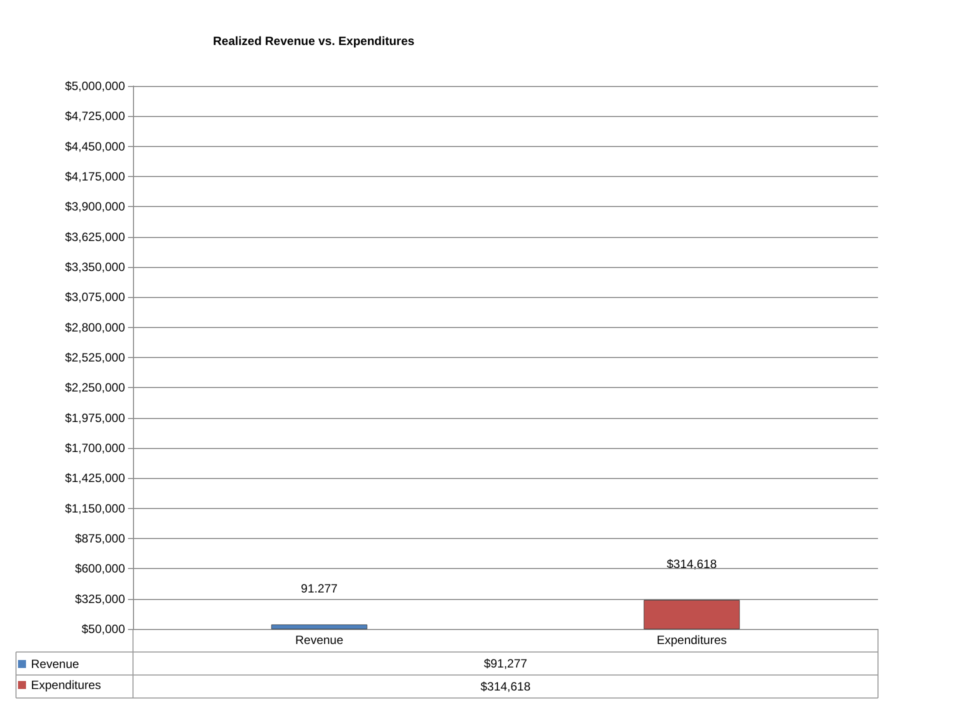 This screenshot has height=709, width=966. I want to click on y-tick-label: $5,000,000, so click(95, 86).